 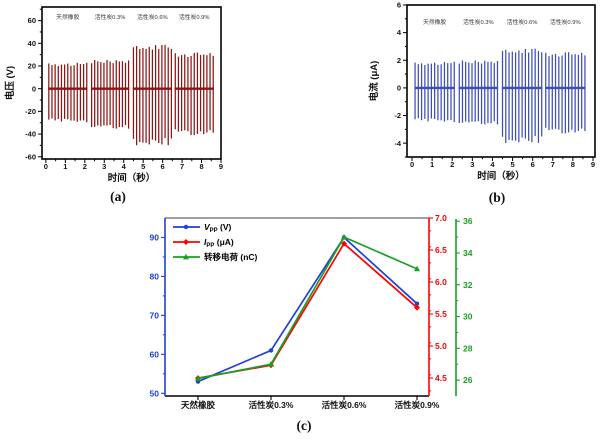 What do you see at coordinates (219, 243) in the screenshot?
I see `svg-text: IPP (μA)` at bounding box center [219, 243].